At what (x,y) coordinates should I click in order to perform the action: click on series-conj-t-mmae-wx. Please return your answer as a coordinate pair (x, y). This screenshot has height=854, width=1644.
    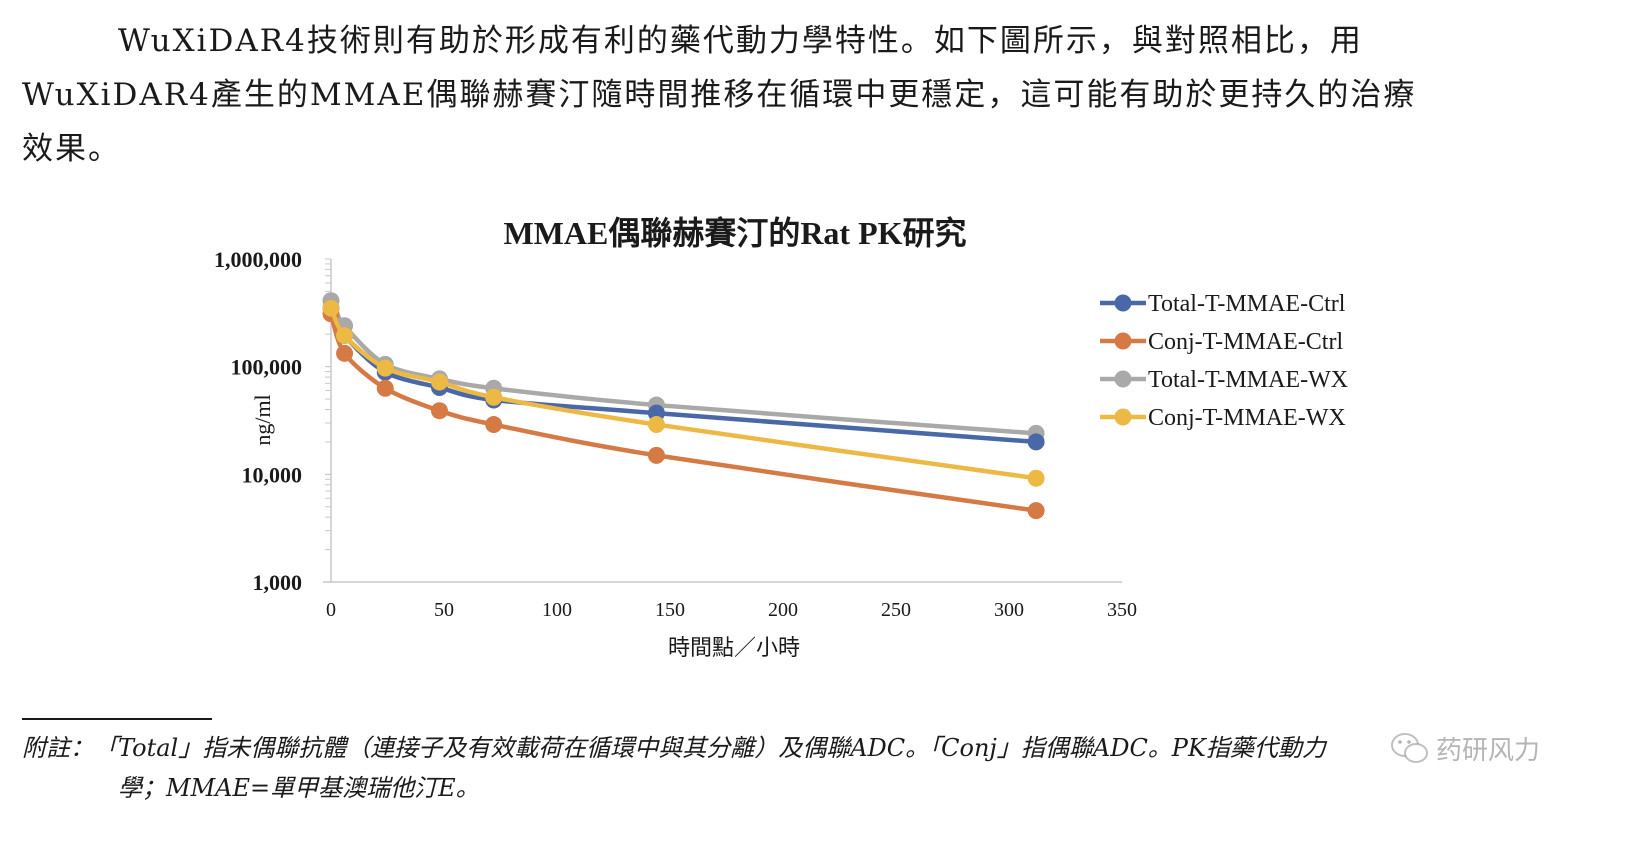
    Looking at the image, I should click on (683, 393).